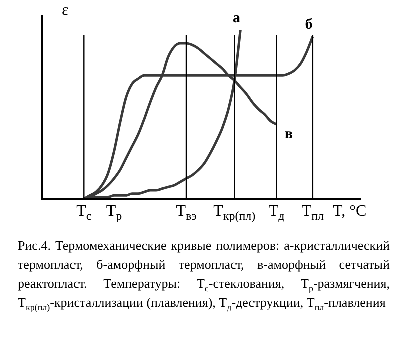 The width and height of the screenshot is (402, 353). I want to click on x-tick-label: T$_{пл}$, so click(313, 213).